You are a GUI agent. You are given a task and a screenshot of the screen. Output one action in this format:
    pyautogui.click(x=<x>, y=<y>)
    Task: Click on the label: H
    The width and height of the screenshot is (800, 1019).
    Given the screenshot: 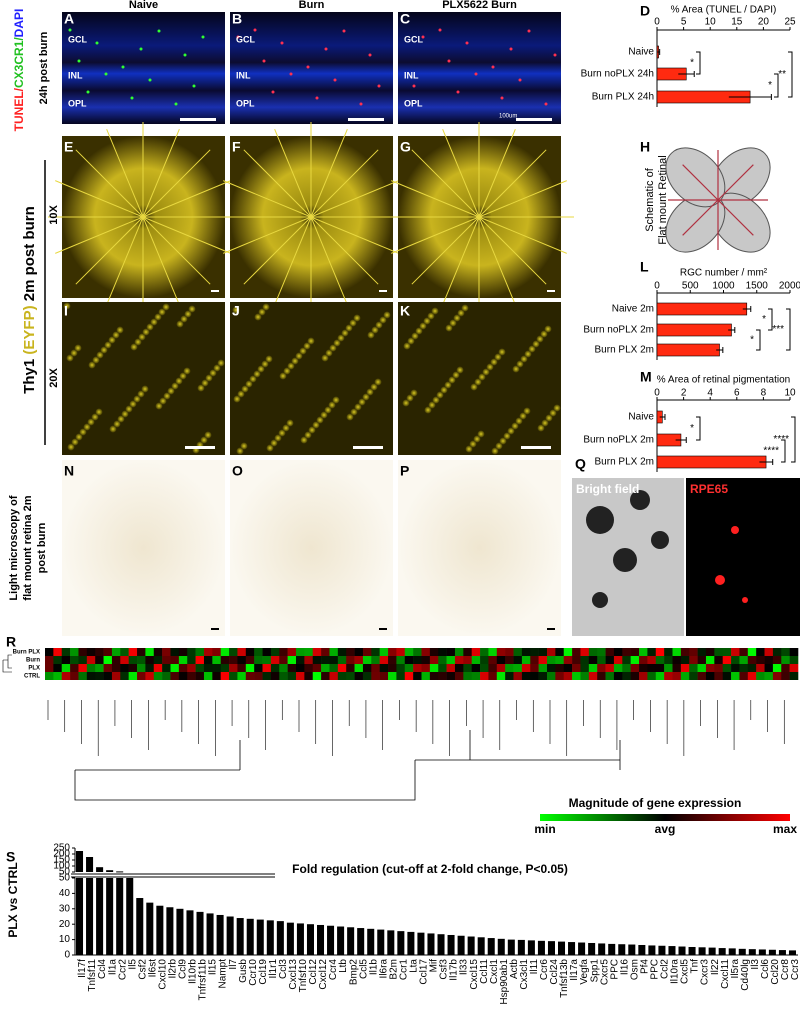 What is the action you would take?
    pyautogui.click(x=645, y=147)
    